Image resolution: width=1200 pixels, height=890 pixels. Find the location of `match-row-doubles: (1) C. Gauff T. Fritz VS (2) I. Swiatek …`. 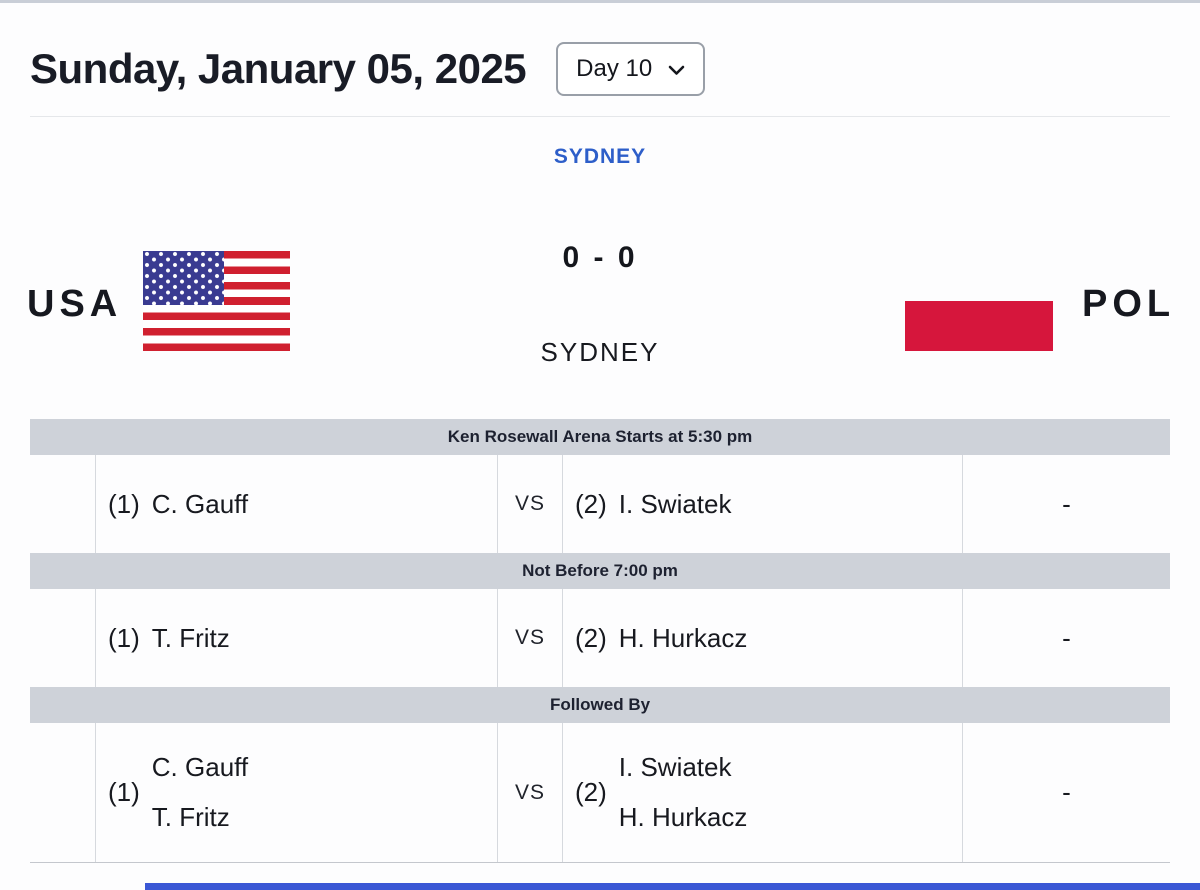

match-row-doubles: (1) C. Gauff T. Fritz VS (2) I. Swiatek … is located at coordinates (600, 793).